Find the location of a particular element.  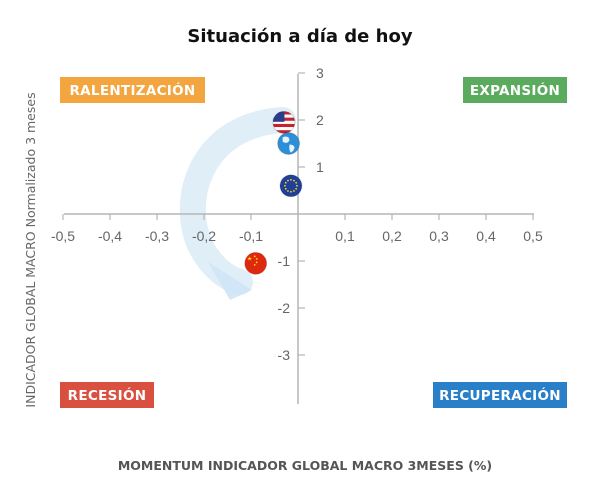

x-tick-label: 0,1 is located at coordinates (345, 236).